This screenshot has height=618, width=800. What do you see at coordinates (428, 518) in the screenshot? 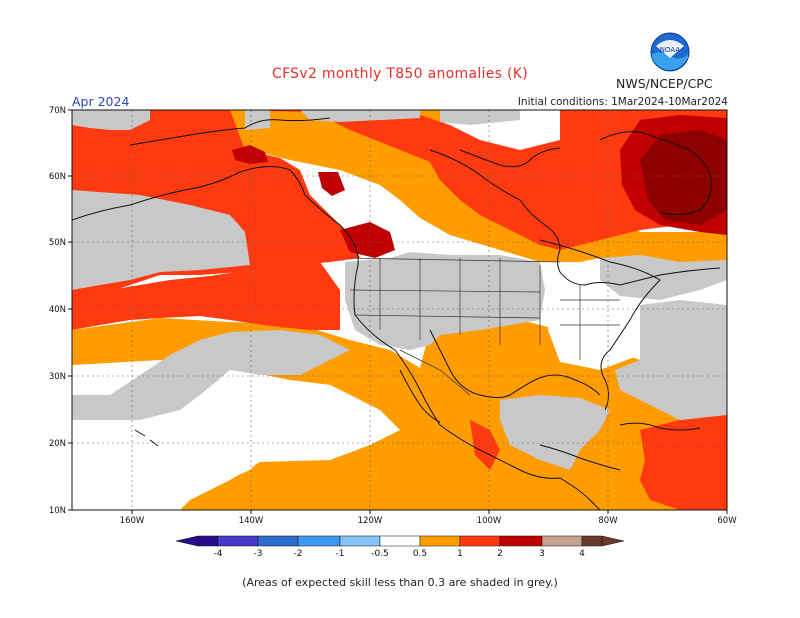
I see `longitude-axis: 160W 140W 120W 100W 80W 60W` at bounding box center [428, 518].